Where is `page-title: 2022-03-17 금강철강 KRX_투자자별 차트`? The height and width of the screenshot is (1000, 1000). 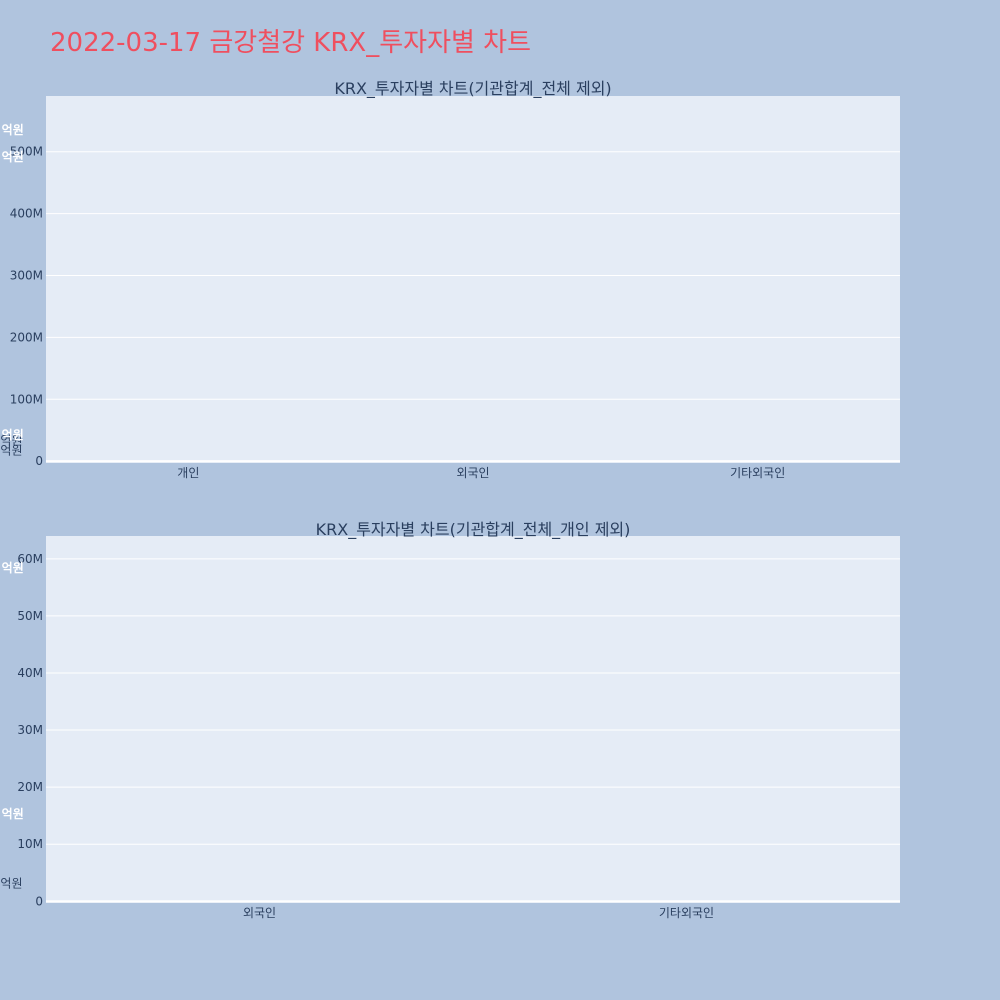 page-title: 2022-03-17 금강철강 KRX_투자자별 차트 is located at coordinates (291, 43).